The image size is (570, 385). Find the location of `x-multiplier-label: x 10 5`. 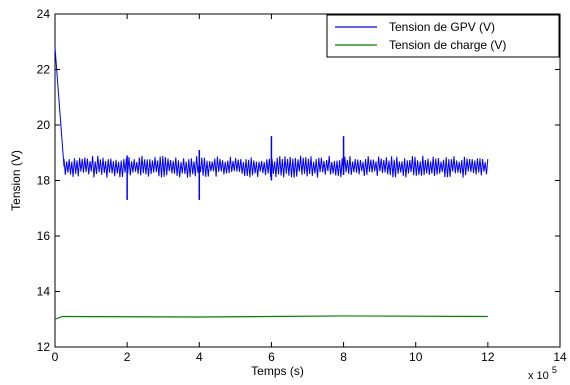

x-multiplier-label: x 10 5 is located at coordinates (542, 373).